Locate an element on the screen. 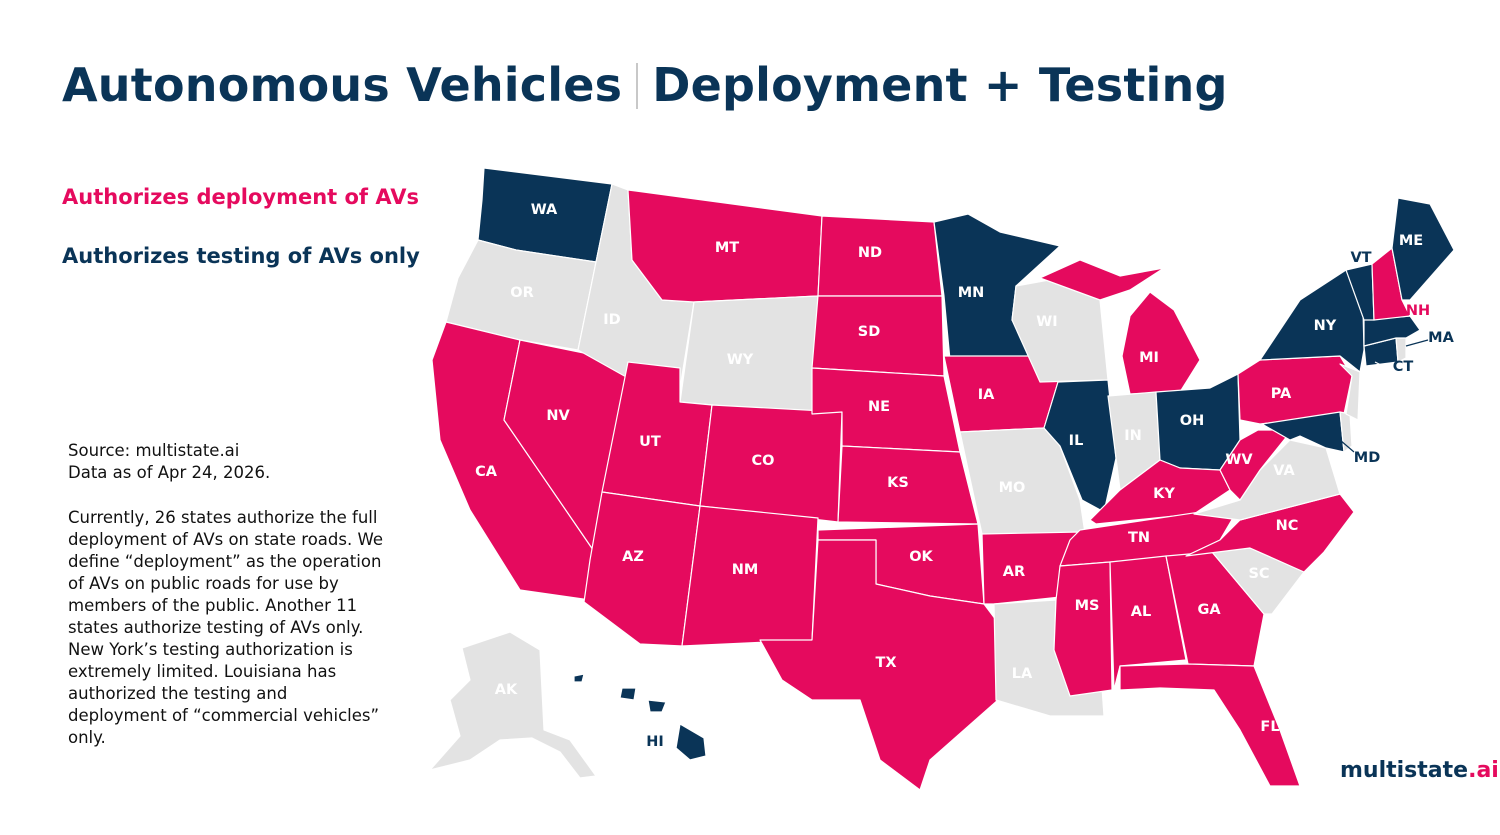 This screenshot has height=835, width=1500. label-co: CO is located at coordinates (763, 461).